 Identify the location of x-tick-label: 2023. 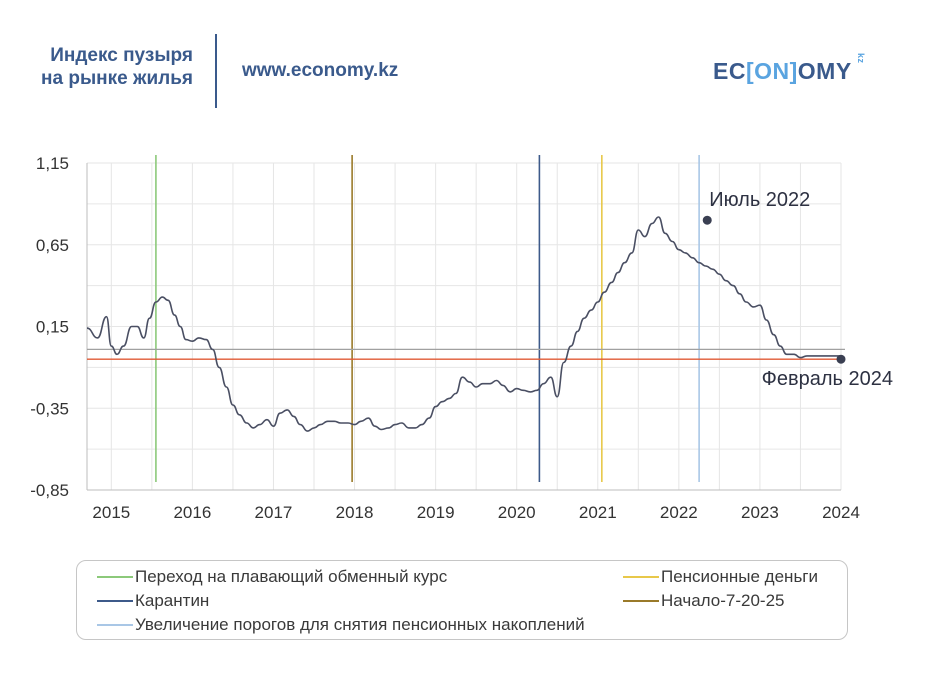
(760, 512).